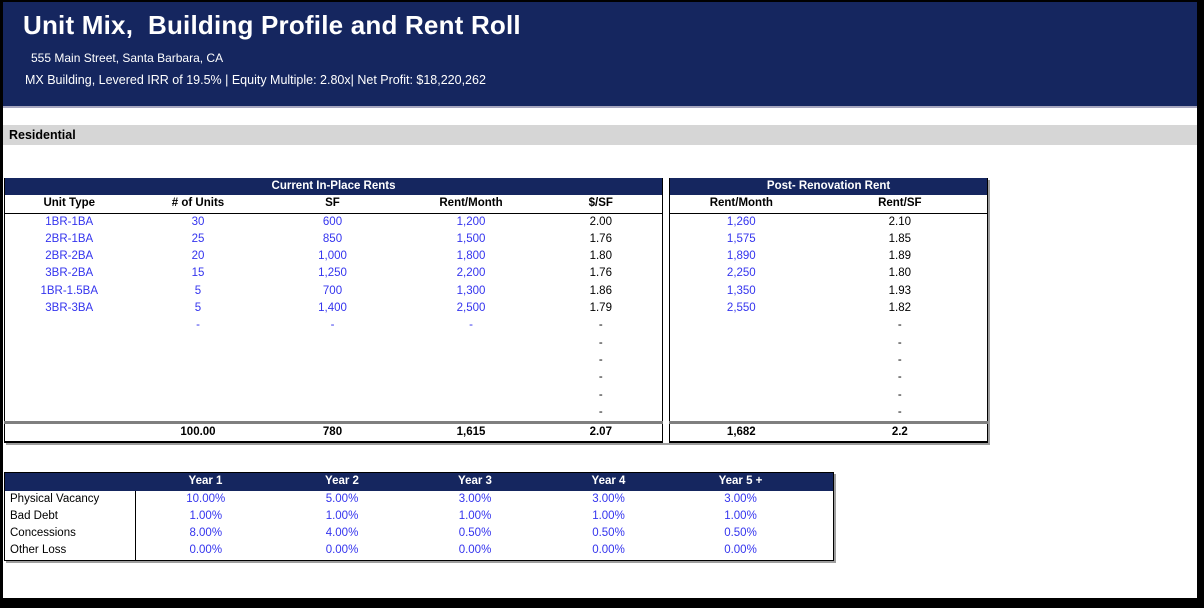 This screenshot has width=1204, height=608. Describe the element at coordinates (471, 432) in the screenshot. I see `total-rent-month: 1,615` at that location.